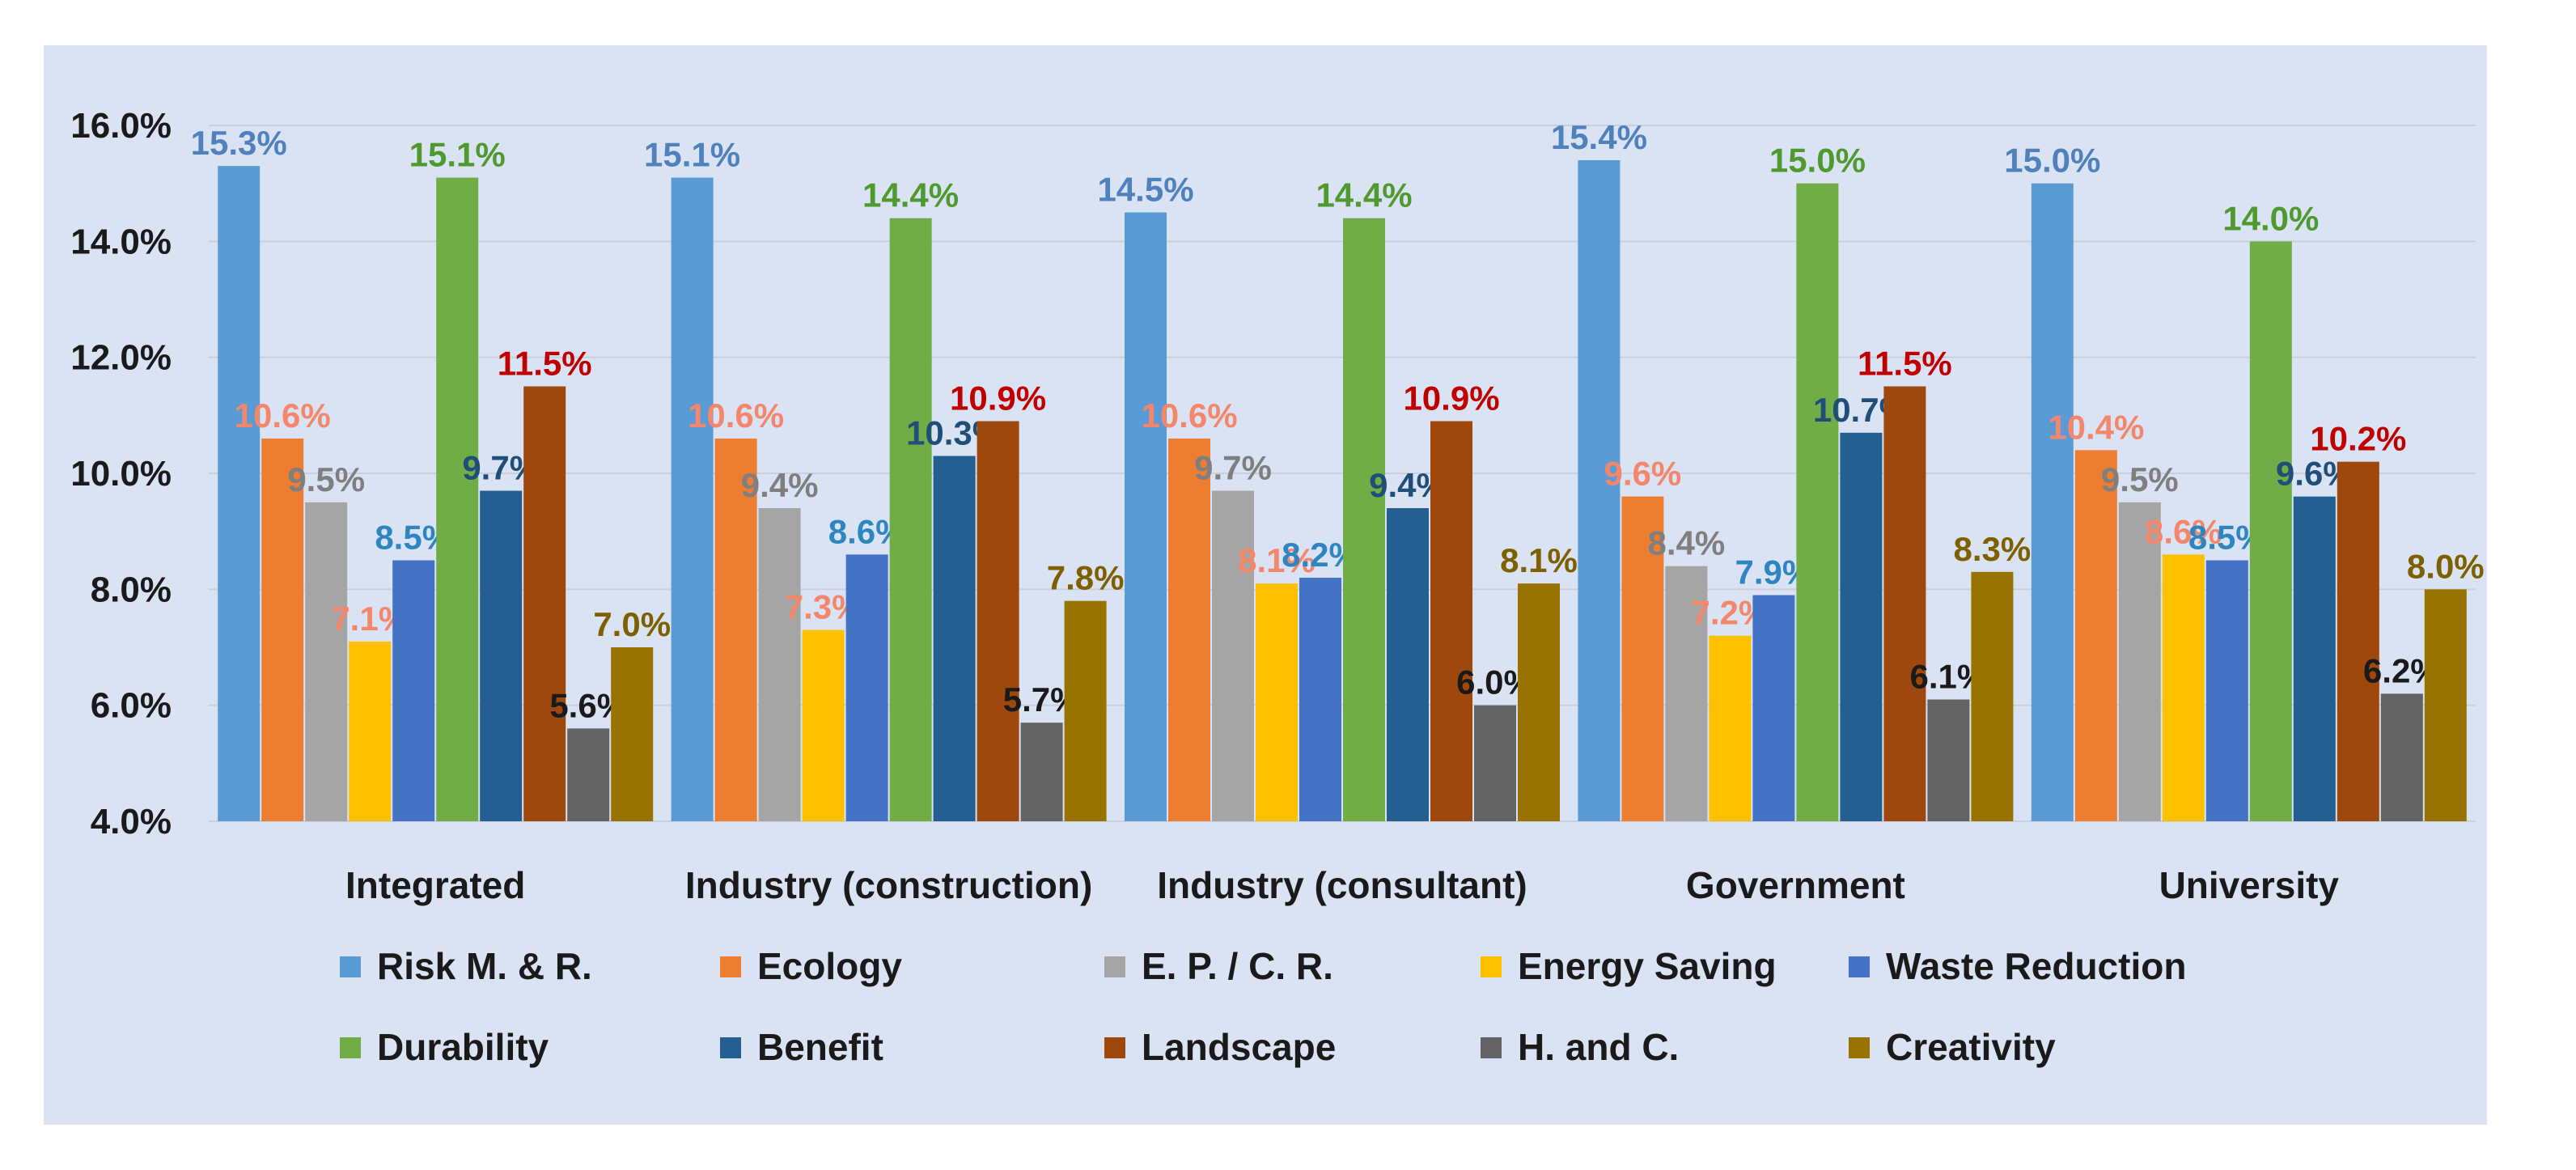 The width and height of the screenshot is (2576, 1170). Describe the element at coordinates (1795, 885) in the screenshot. I see `category-label: Government` at that location.